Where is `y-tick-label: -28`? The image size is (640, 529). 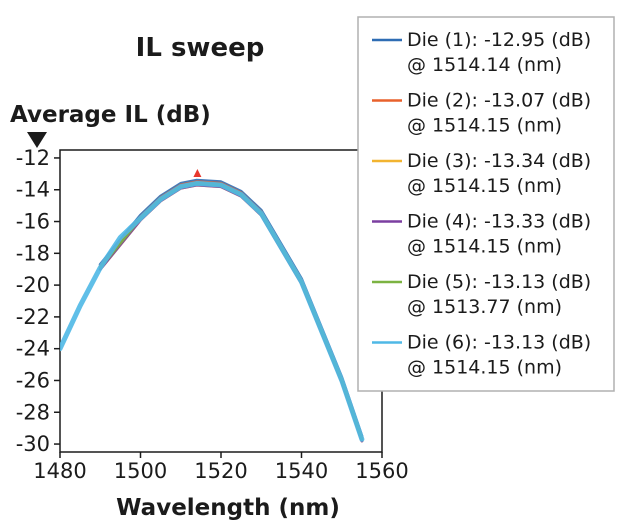 y-tick-label: -28 is located at coordinates (33, 412).